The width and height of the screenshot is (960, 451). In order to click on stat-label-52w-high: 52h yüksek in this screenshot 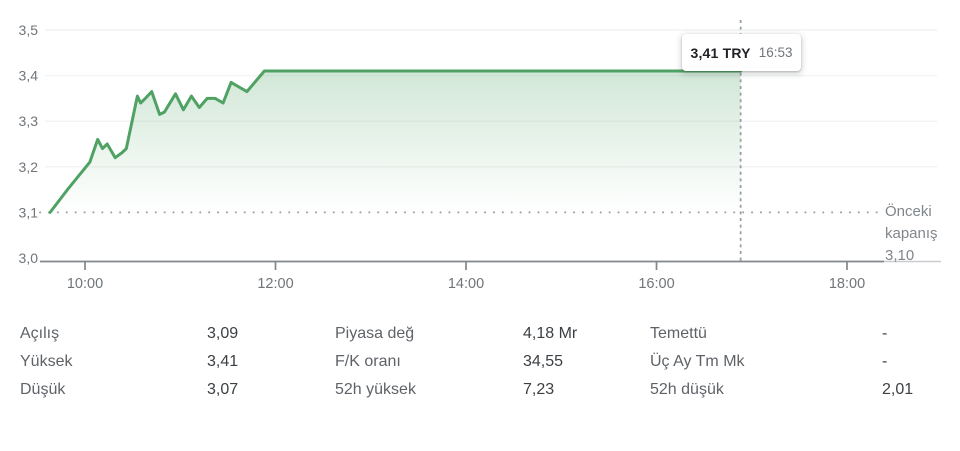, I will do `click(375, 389)`.